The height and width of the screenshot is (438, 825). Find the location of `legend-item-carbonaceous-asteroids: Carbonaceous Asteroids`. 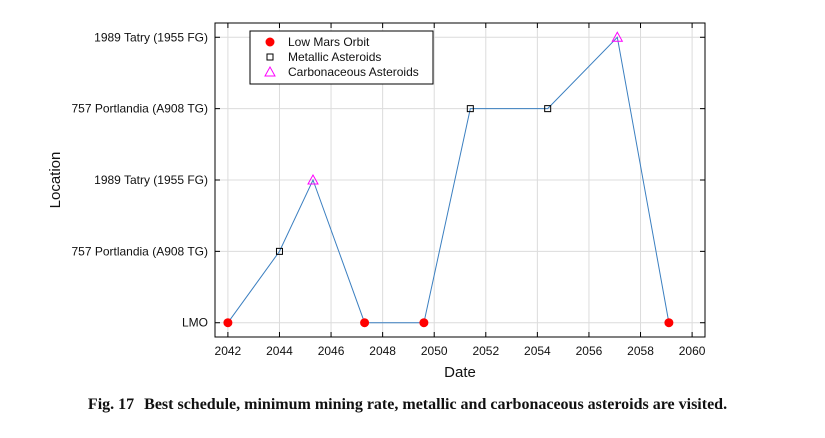

legend-item-carbonaceous-asteroids: Carbonaceous Asteroids is located at coordinates (341, 72).